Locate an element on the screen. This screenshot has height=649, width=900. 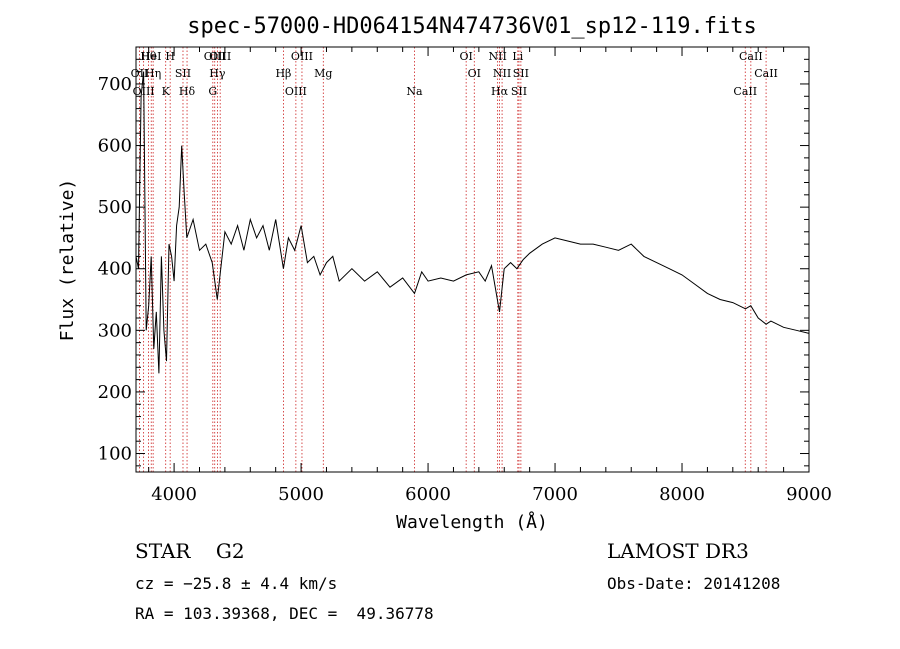
y-axis-label: Flux (relative) is located at coordinates (67, 260).